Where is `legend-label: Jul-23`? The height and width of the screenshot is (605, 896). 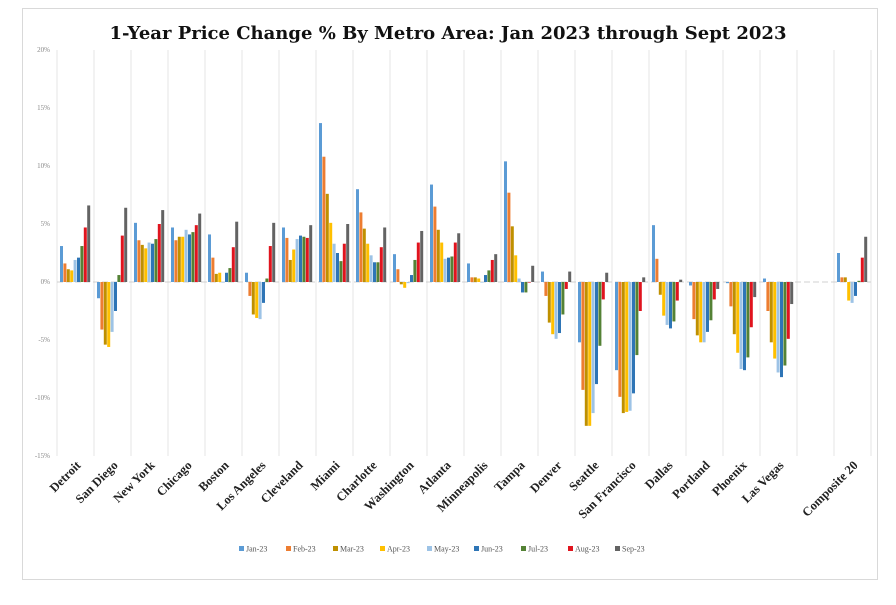
legend-label: Jul-23 is located at coordinates (538, 549).